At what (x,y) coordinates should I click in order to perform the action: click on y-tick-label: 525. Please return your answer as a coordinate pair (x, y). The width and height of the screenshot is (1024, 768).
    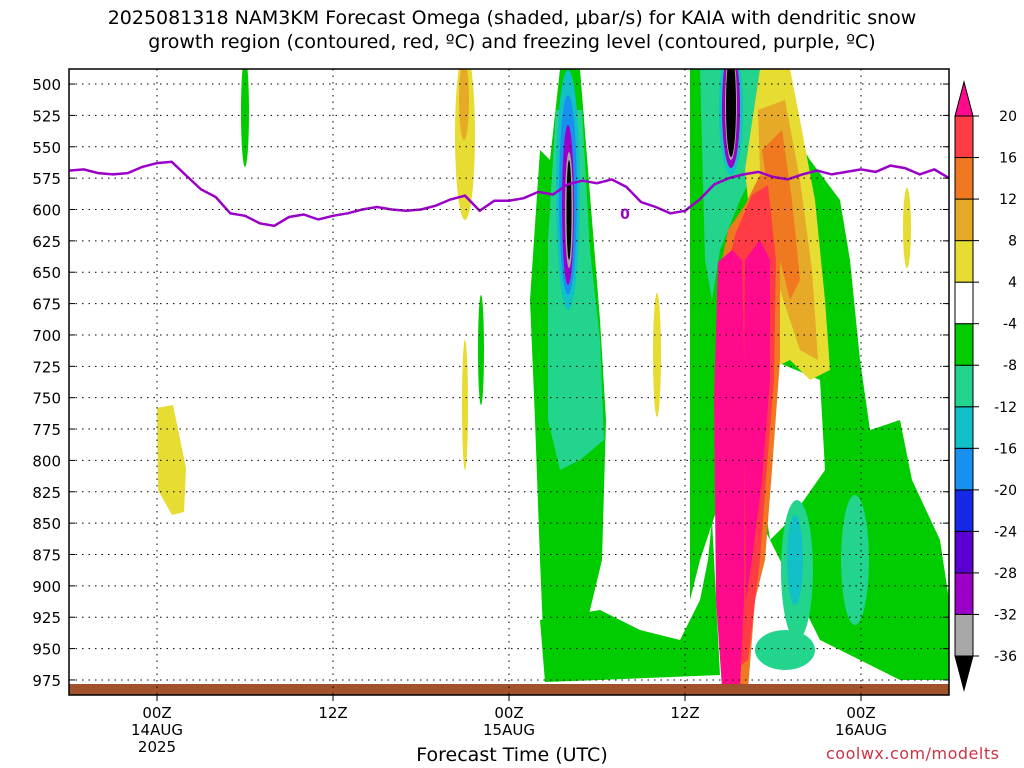
    Looking at the image, I should click on (46, 116).